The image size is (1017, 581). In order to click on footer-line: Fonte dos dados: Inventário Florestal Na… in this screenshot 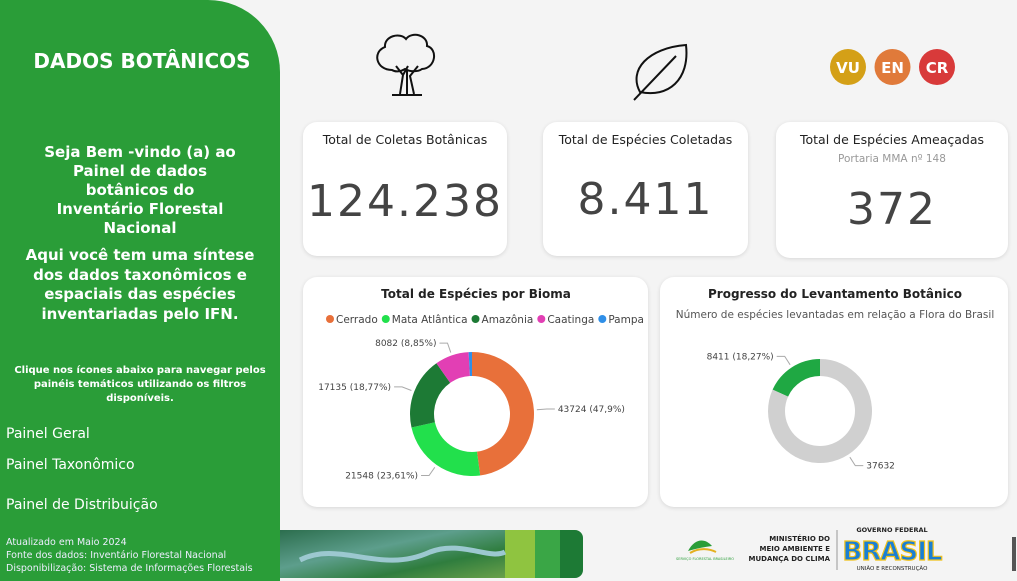, I will do `click(116, 555)`.